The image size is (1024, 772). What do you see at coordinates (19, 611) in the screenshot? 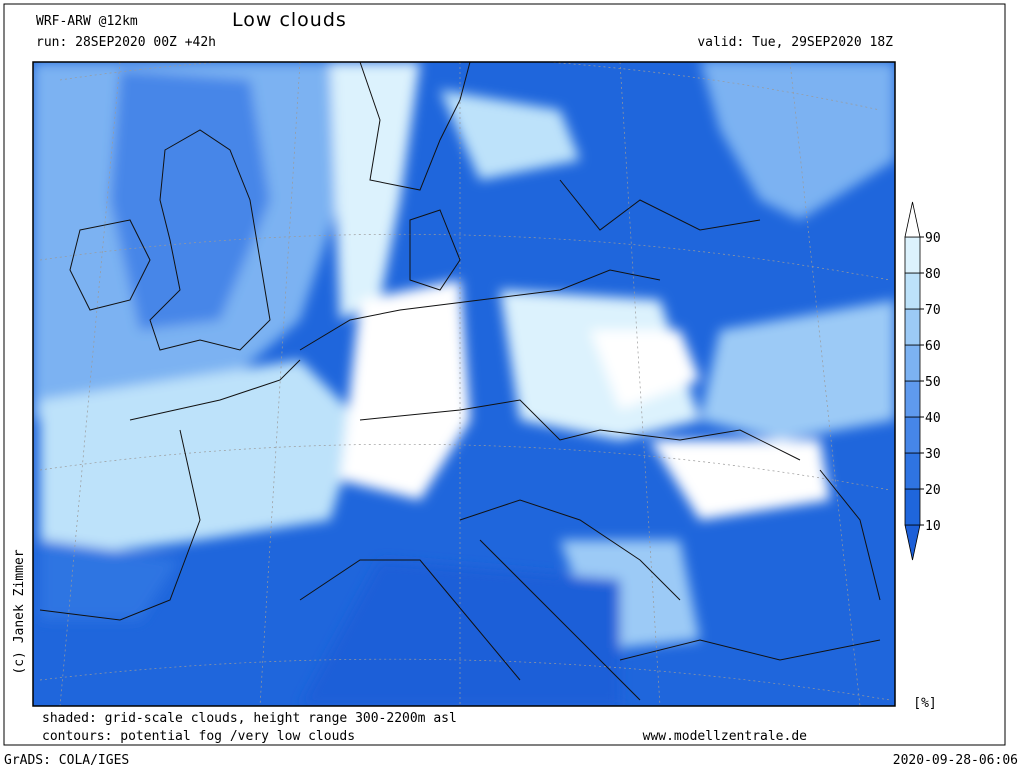
I see `credit: (c) Janek Zimmer` at bounding box center [19, 611].